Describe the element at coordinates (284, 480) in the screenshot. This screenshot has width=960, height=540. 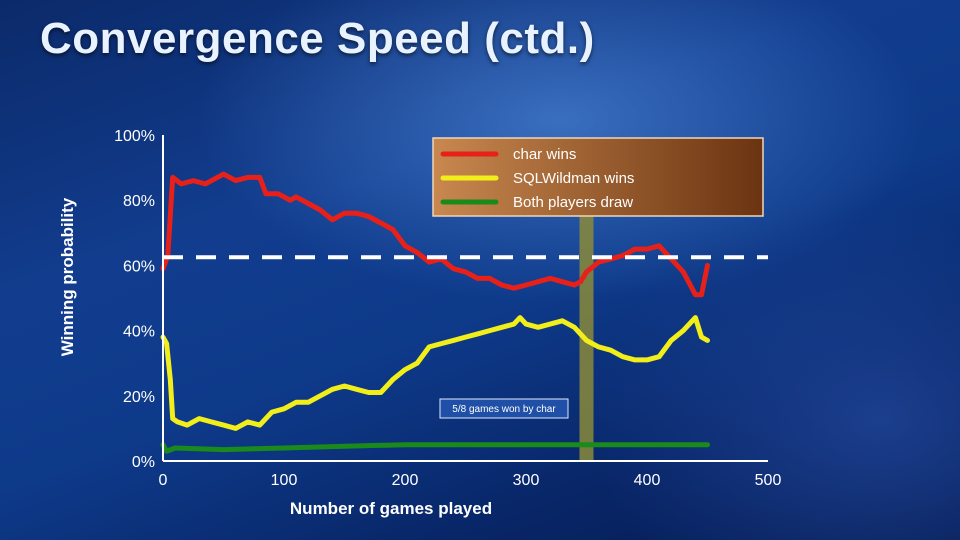
I see `x-tick-label: 100` at that location.